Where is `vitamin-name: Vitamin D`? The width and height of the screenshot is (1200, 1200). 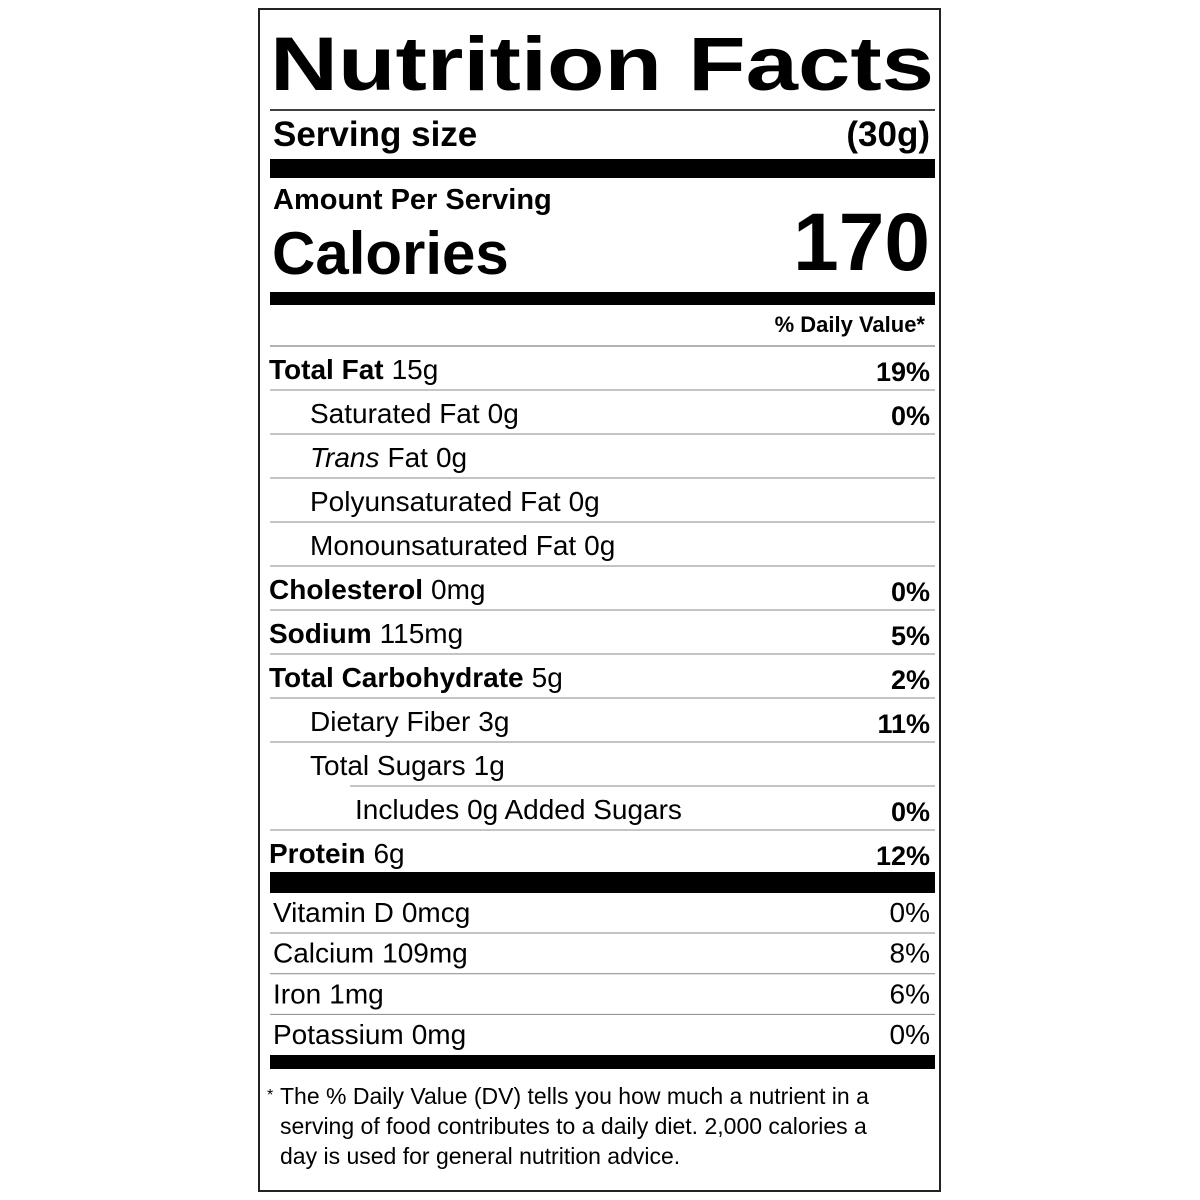
vitamin-name: Vitamin D is located at coordinates (333, 912).